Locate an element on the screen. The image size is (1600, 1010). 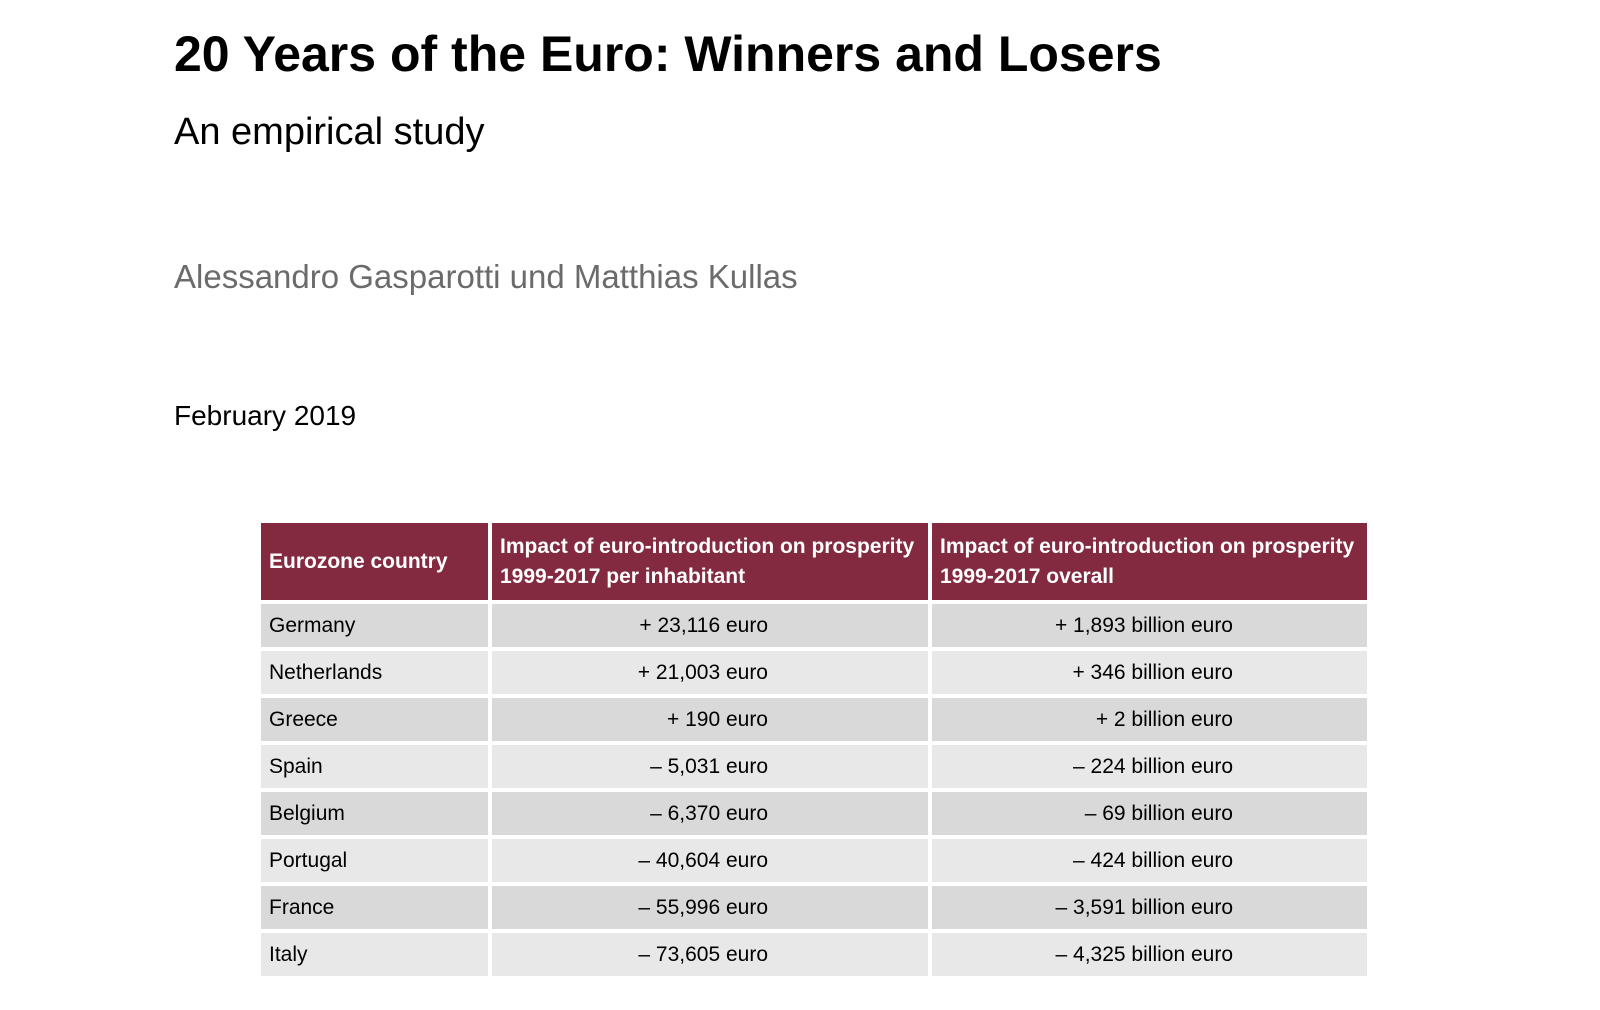
country-cell: Netherlands is located at coordinates (374, 672).